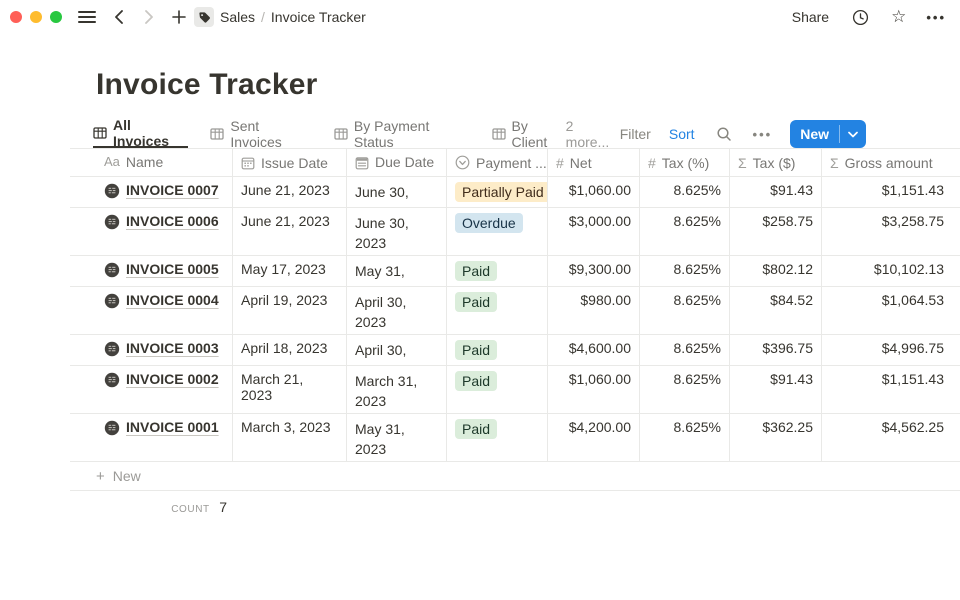 The width and height of the screenshot is (960, 600). What do you see at coordinates (776, 310) in the screenshot?
I see `cell-tax-dollars: $84.52` at bounding box center [776, 310].